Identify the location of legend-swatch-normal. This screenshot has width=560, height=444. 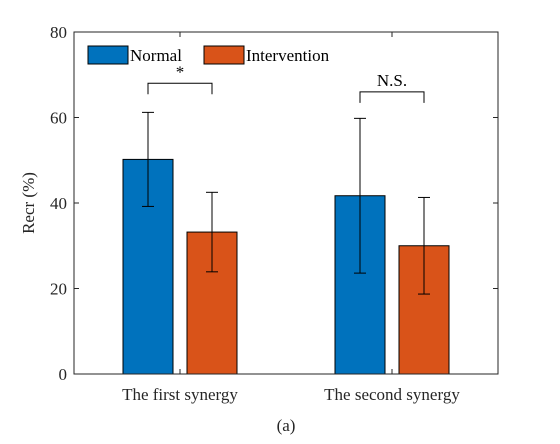
(108, 55).